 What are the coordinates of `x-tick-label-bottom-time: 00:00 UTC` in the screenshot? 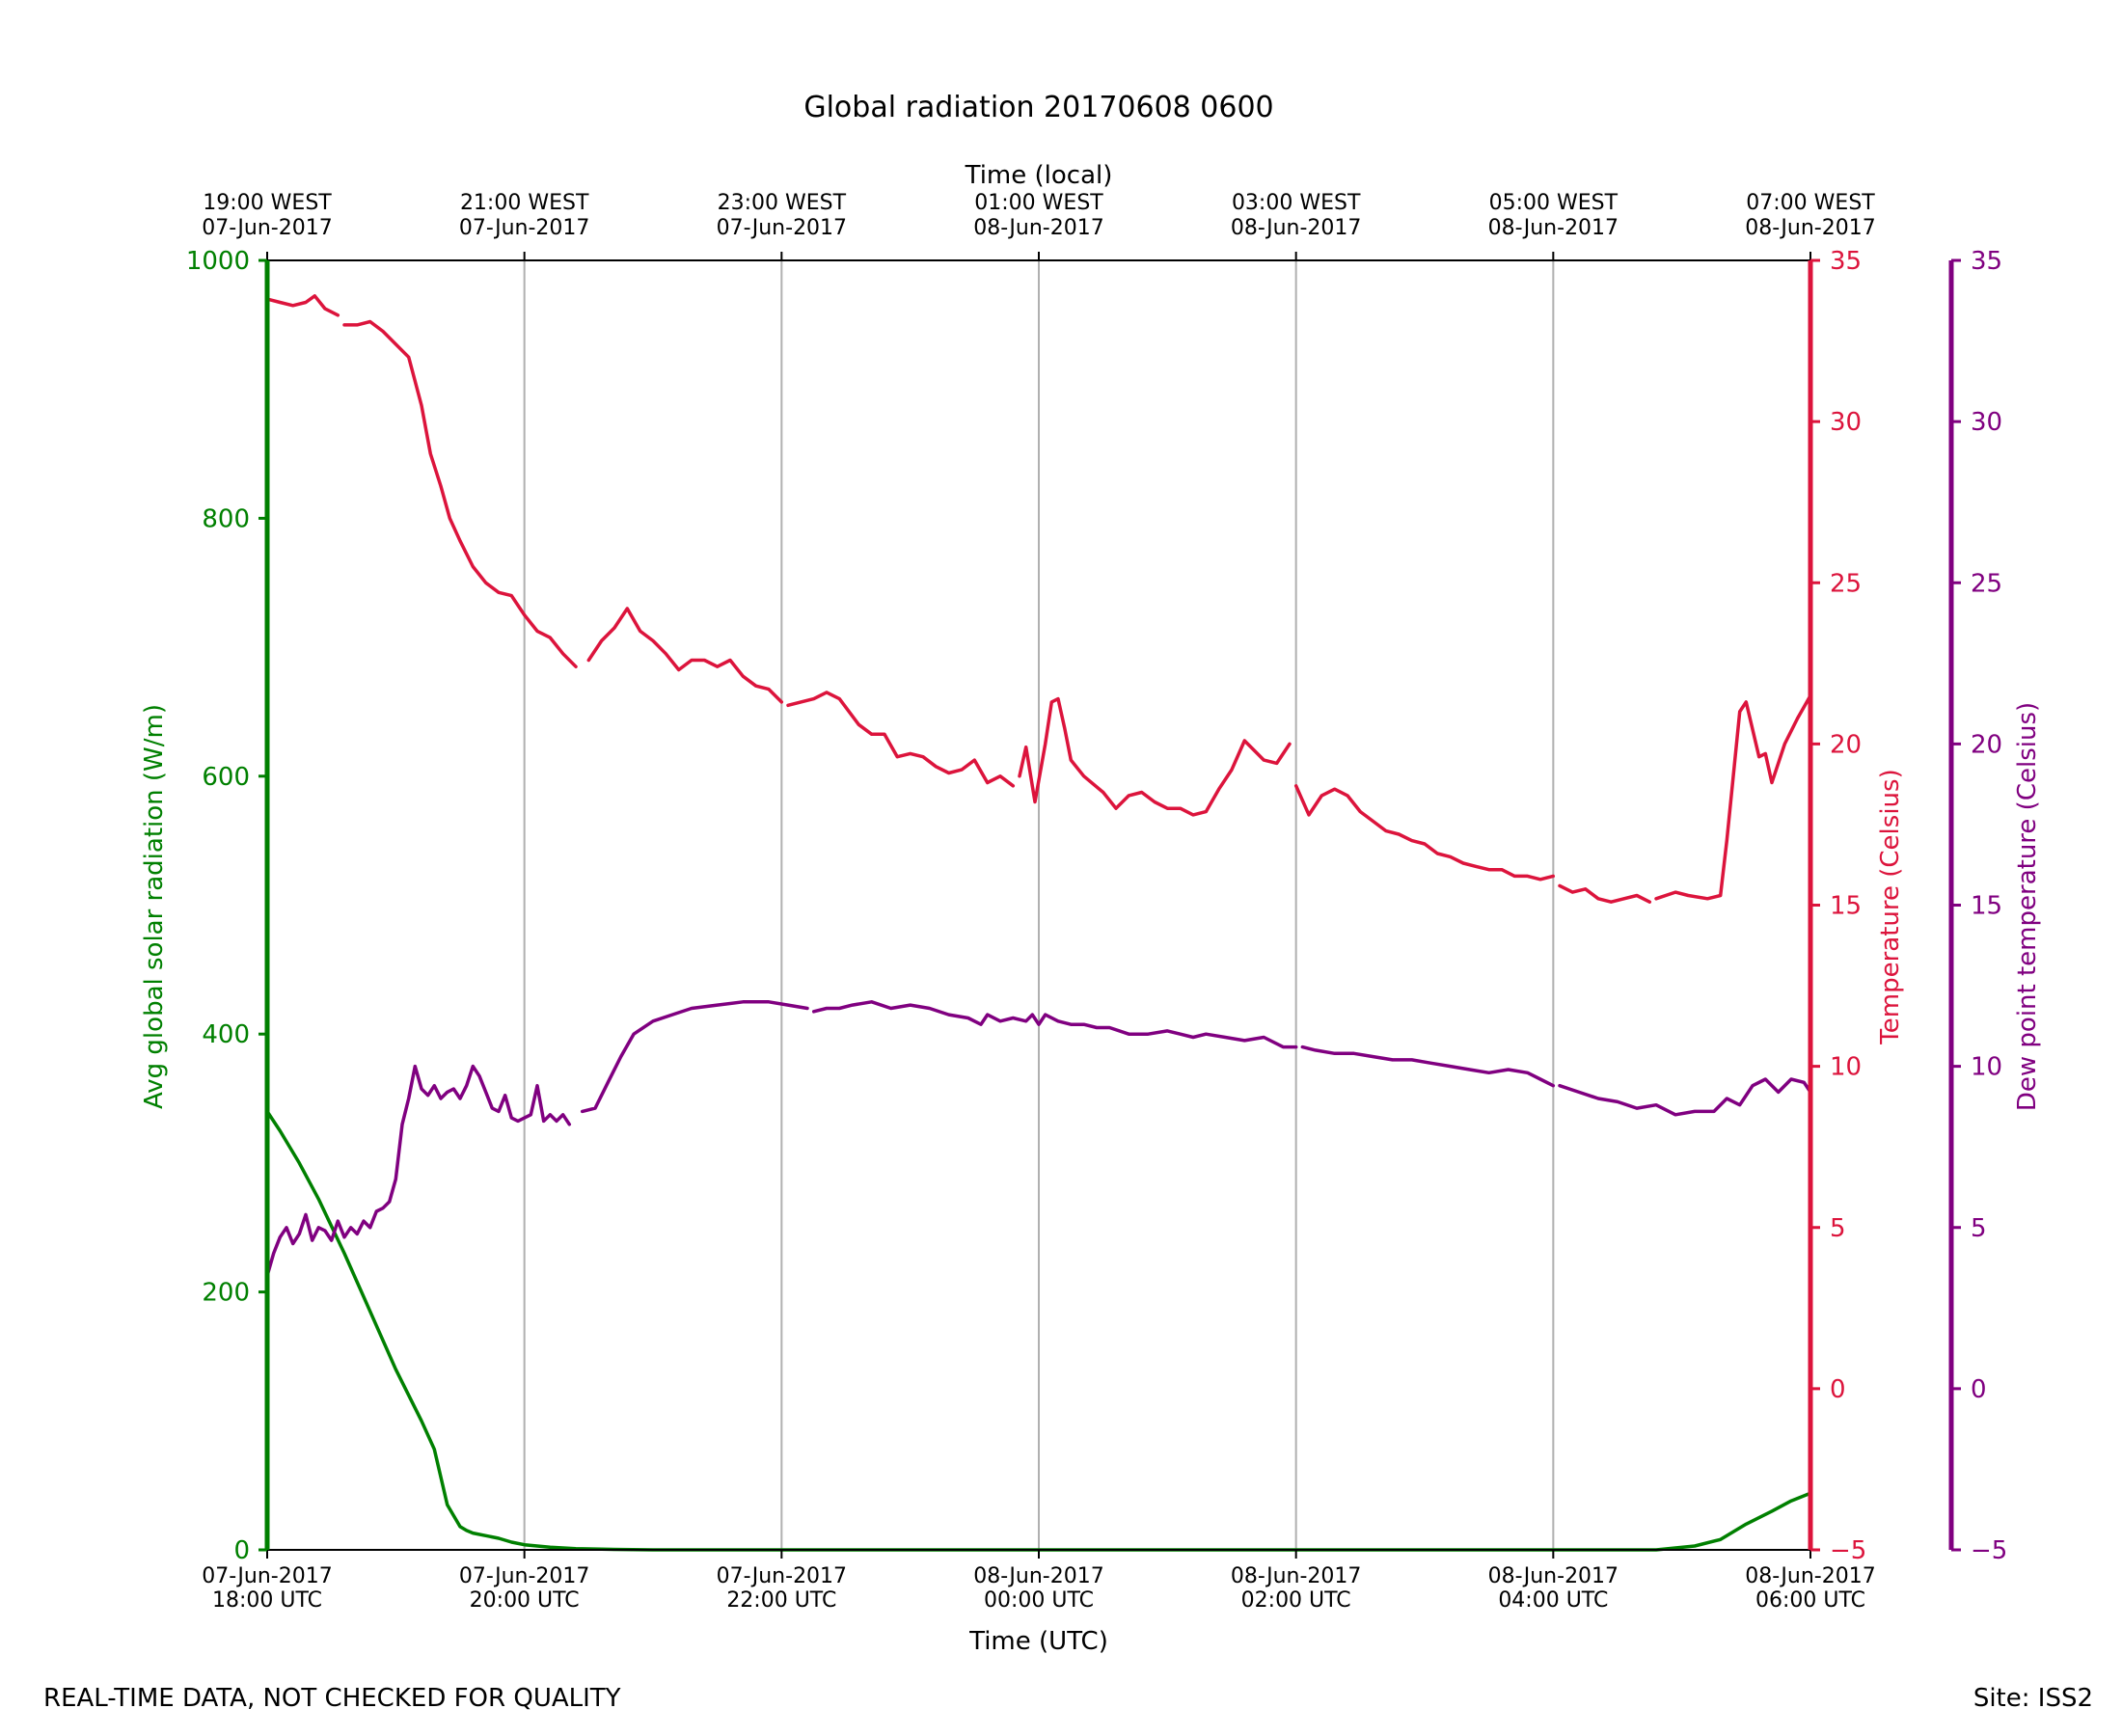 It's located at (1039, 1600).